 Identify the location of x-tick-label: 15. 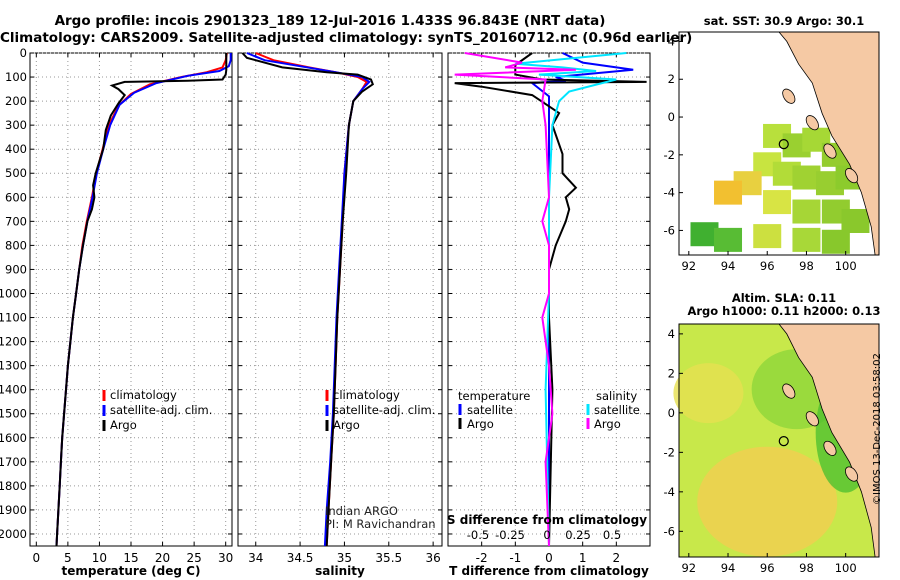
(130, 558).